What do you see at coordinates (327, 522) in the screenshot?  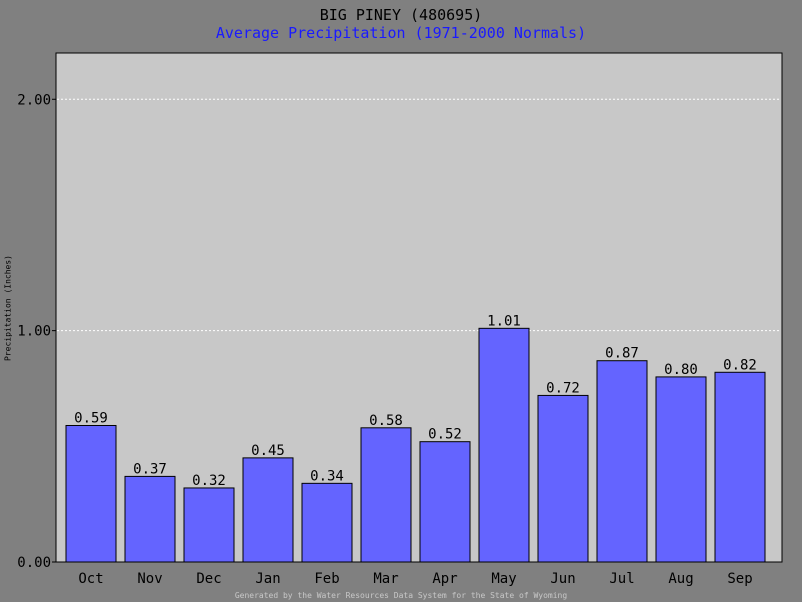 I see `bar-feb` at bounding box center [327, 522].